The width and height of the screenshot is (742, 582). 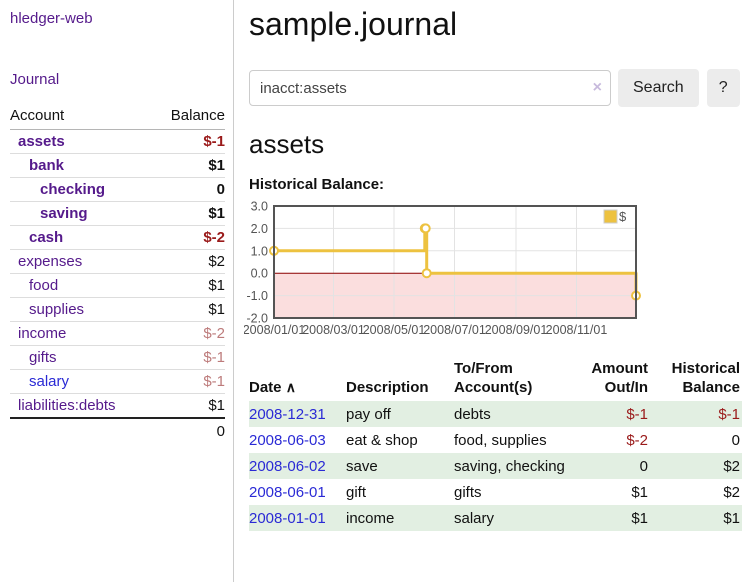 What do you see at coordinates (117, 357) in the screenshot?
I see `account-row: gifts $-1` at bounding box center [117, 357].